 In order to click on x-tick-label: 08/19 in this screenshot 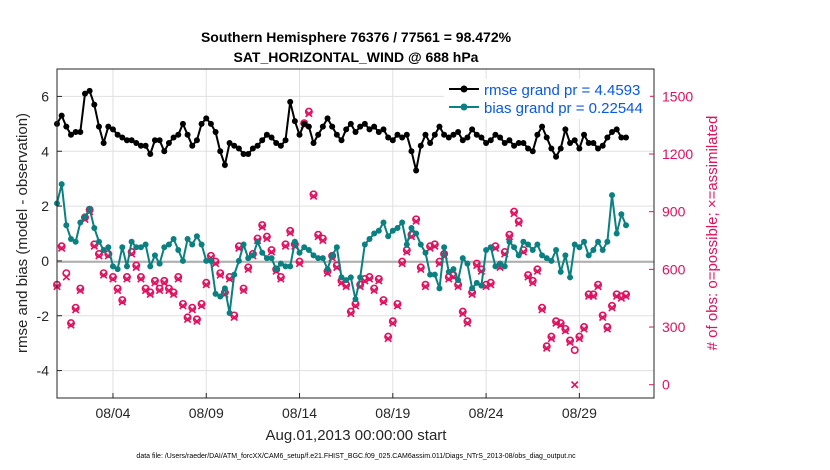, I will do `click(392, 413)`.